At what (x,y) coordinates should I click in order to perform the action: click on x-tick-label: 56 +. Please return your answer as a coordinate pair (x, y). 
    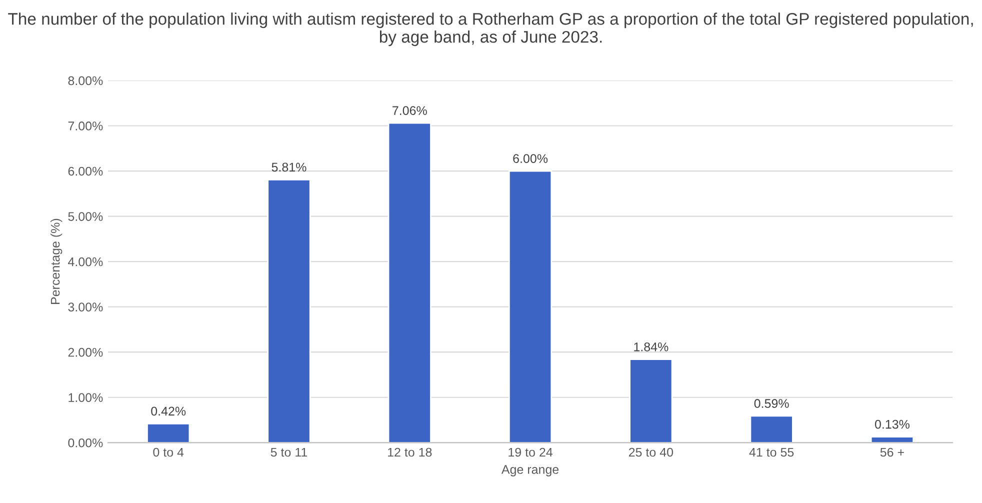
    Looking at the image, I should click on (892, 452).